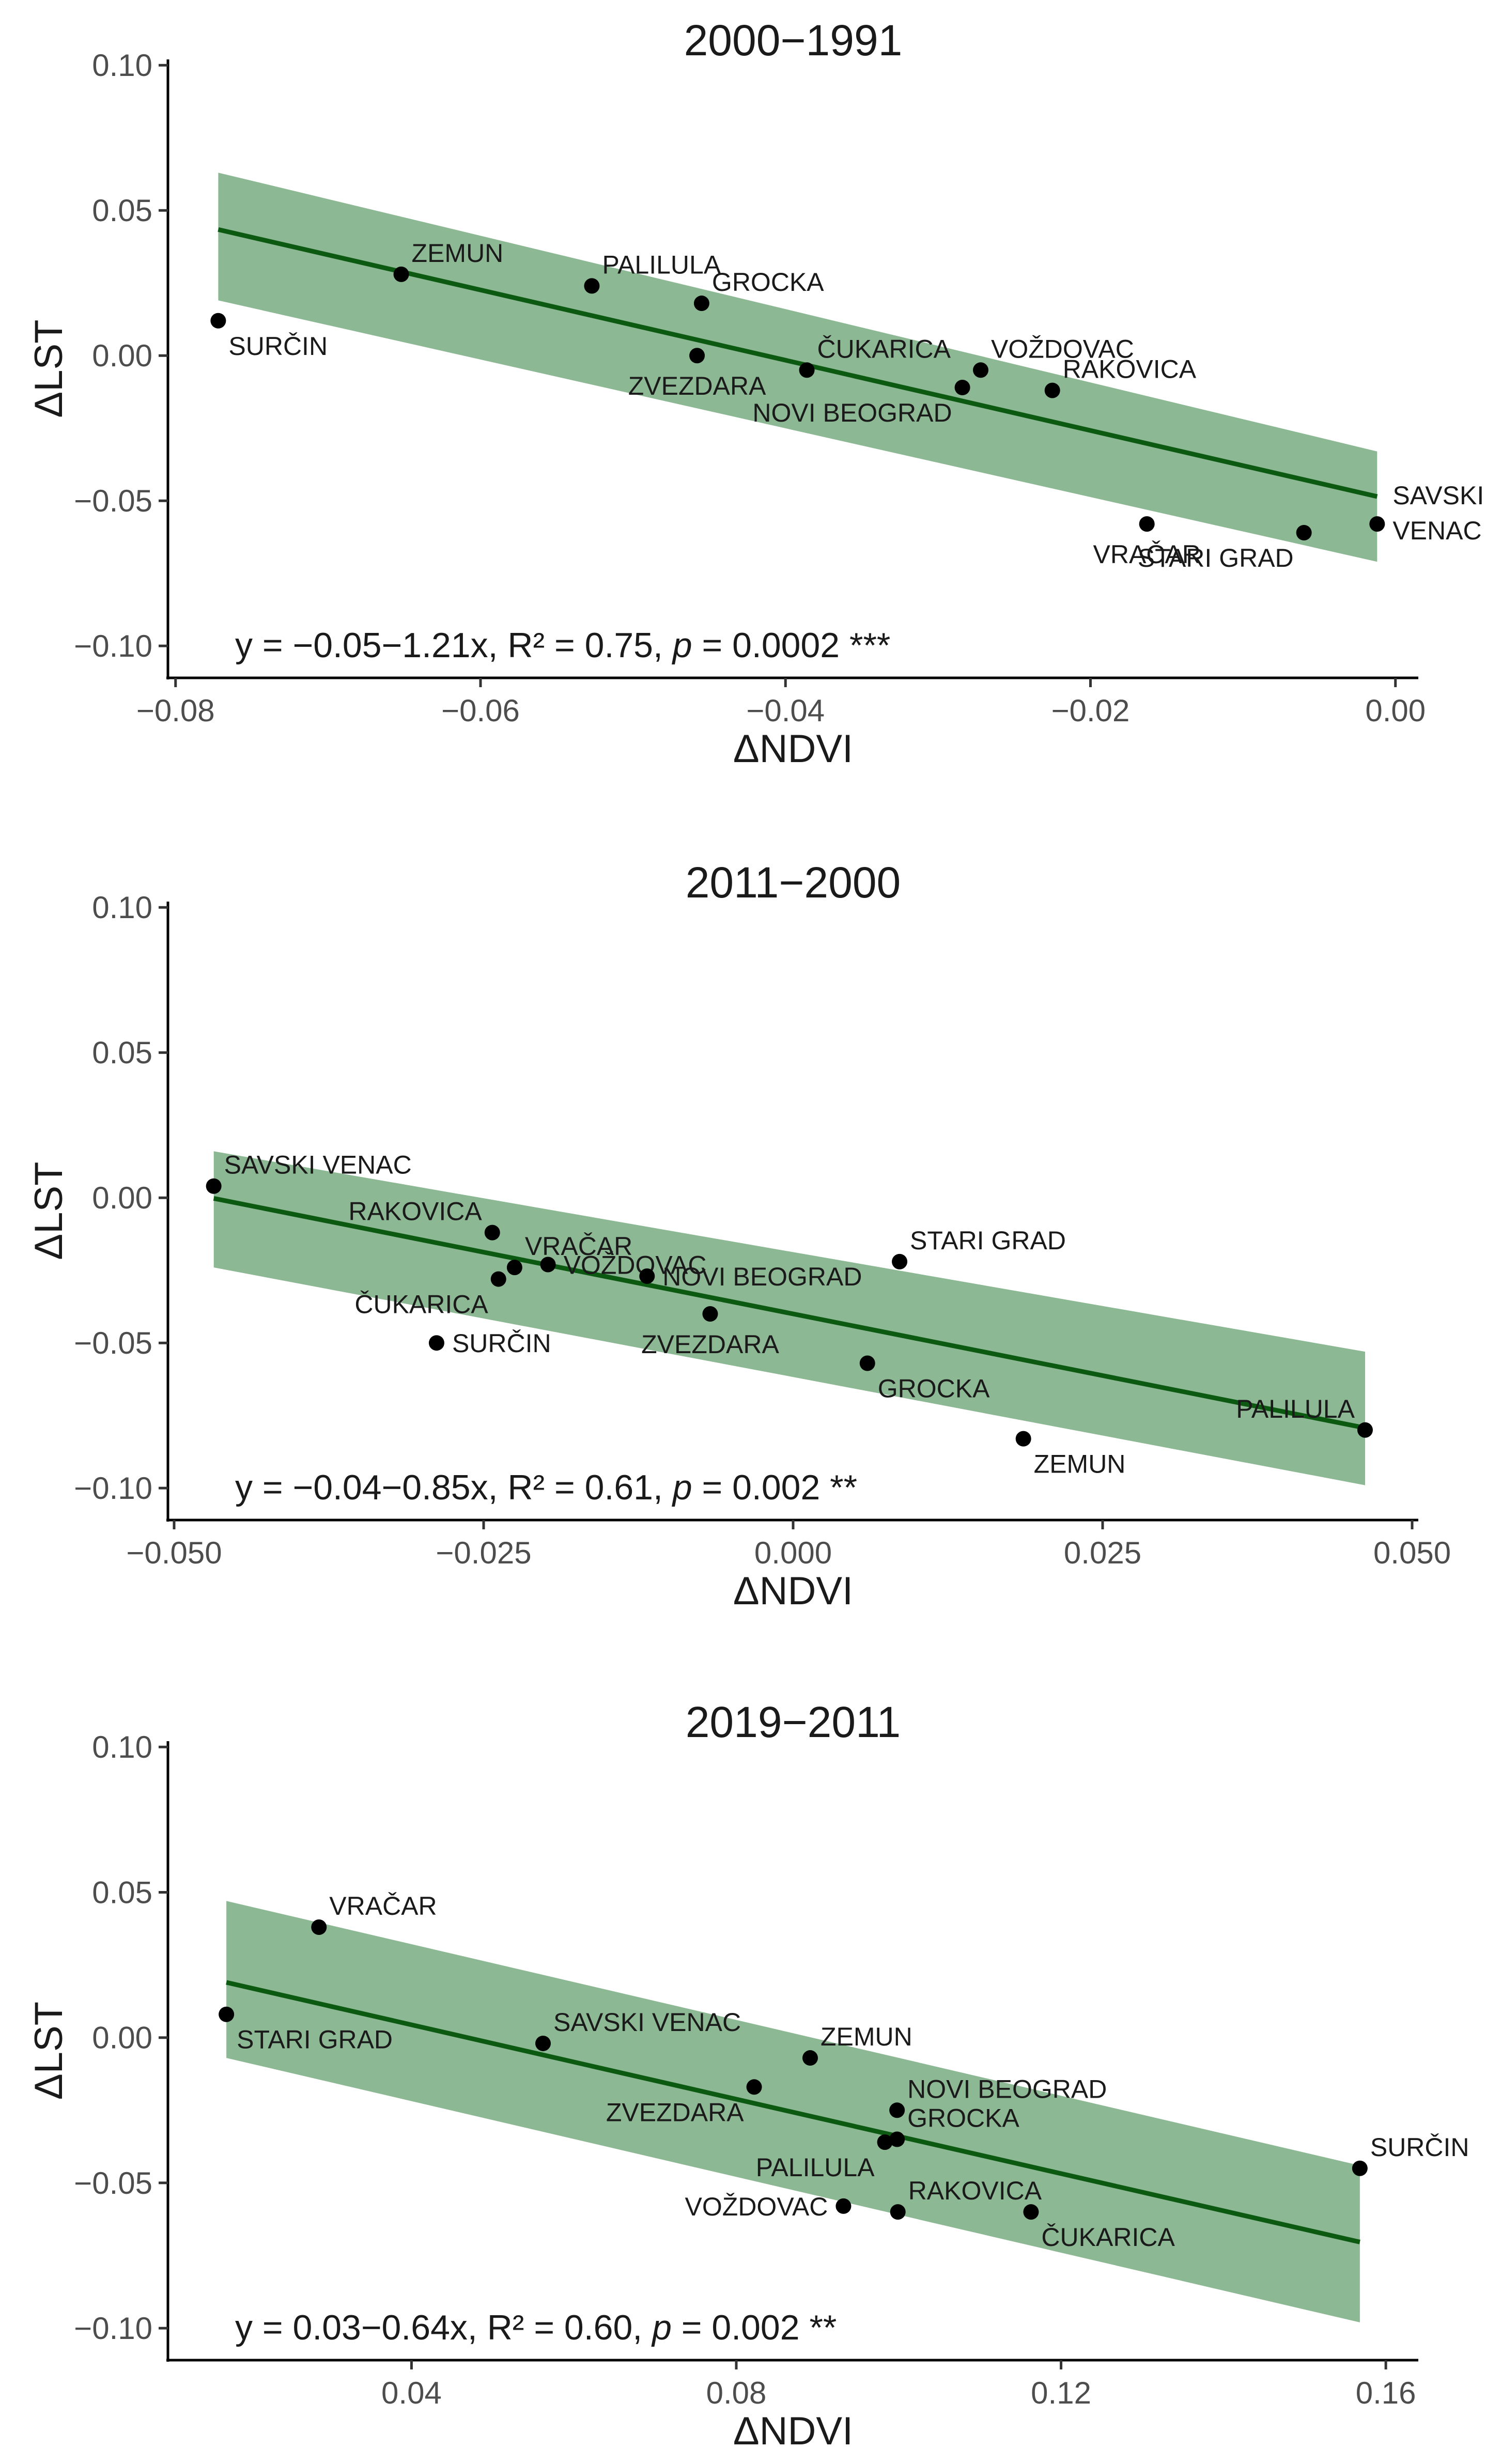 This screenshot has width=1486, height=2464. What do you see at coordinates (785, 711) in the screenshot?
I see `x-tick-label: −0.04` at bounding box center [785, 711].